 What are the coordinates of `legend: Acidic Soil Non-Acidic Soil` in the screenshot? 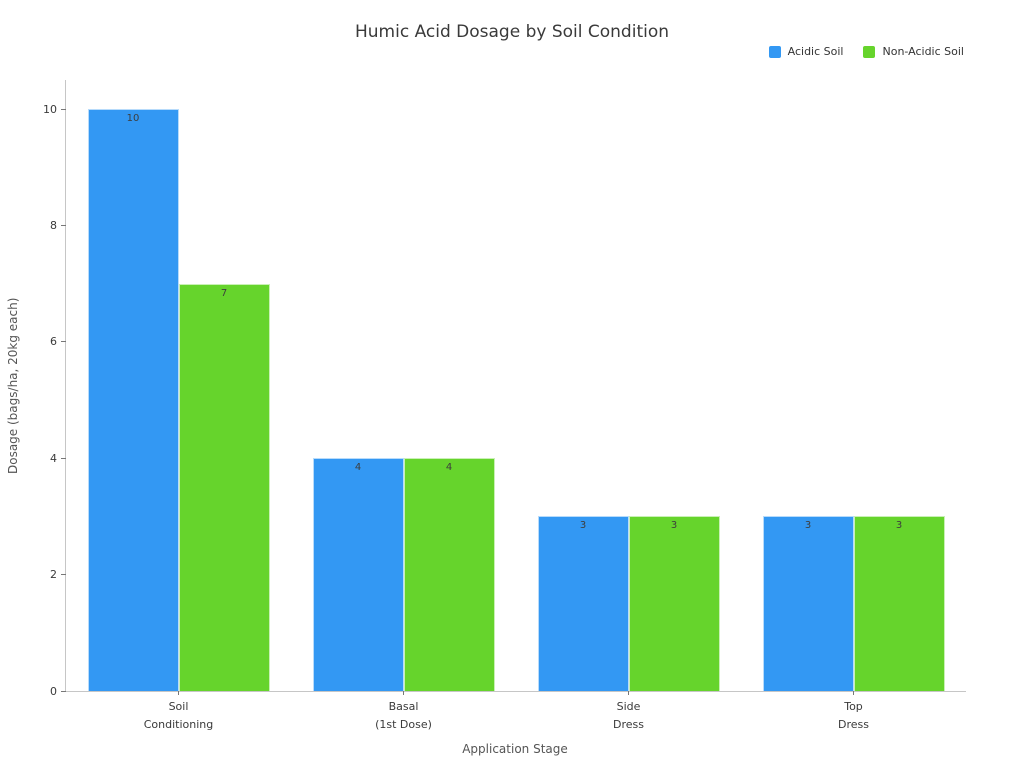 It's located at (866, 51).